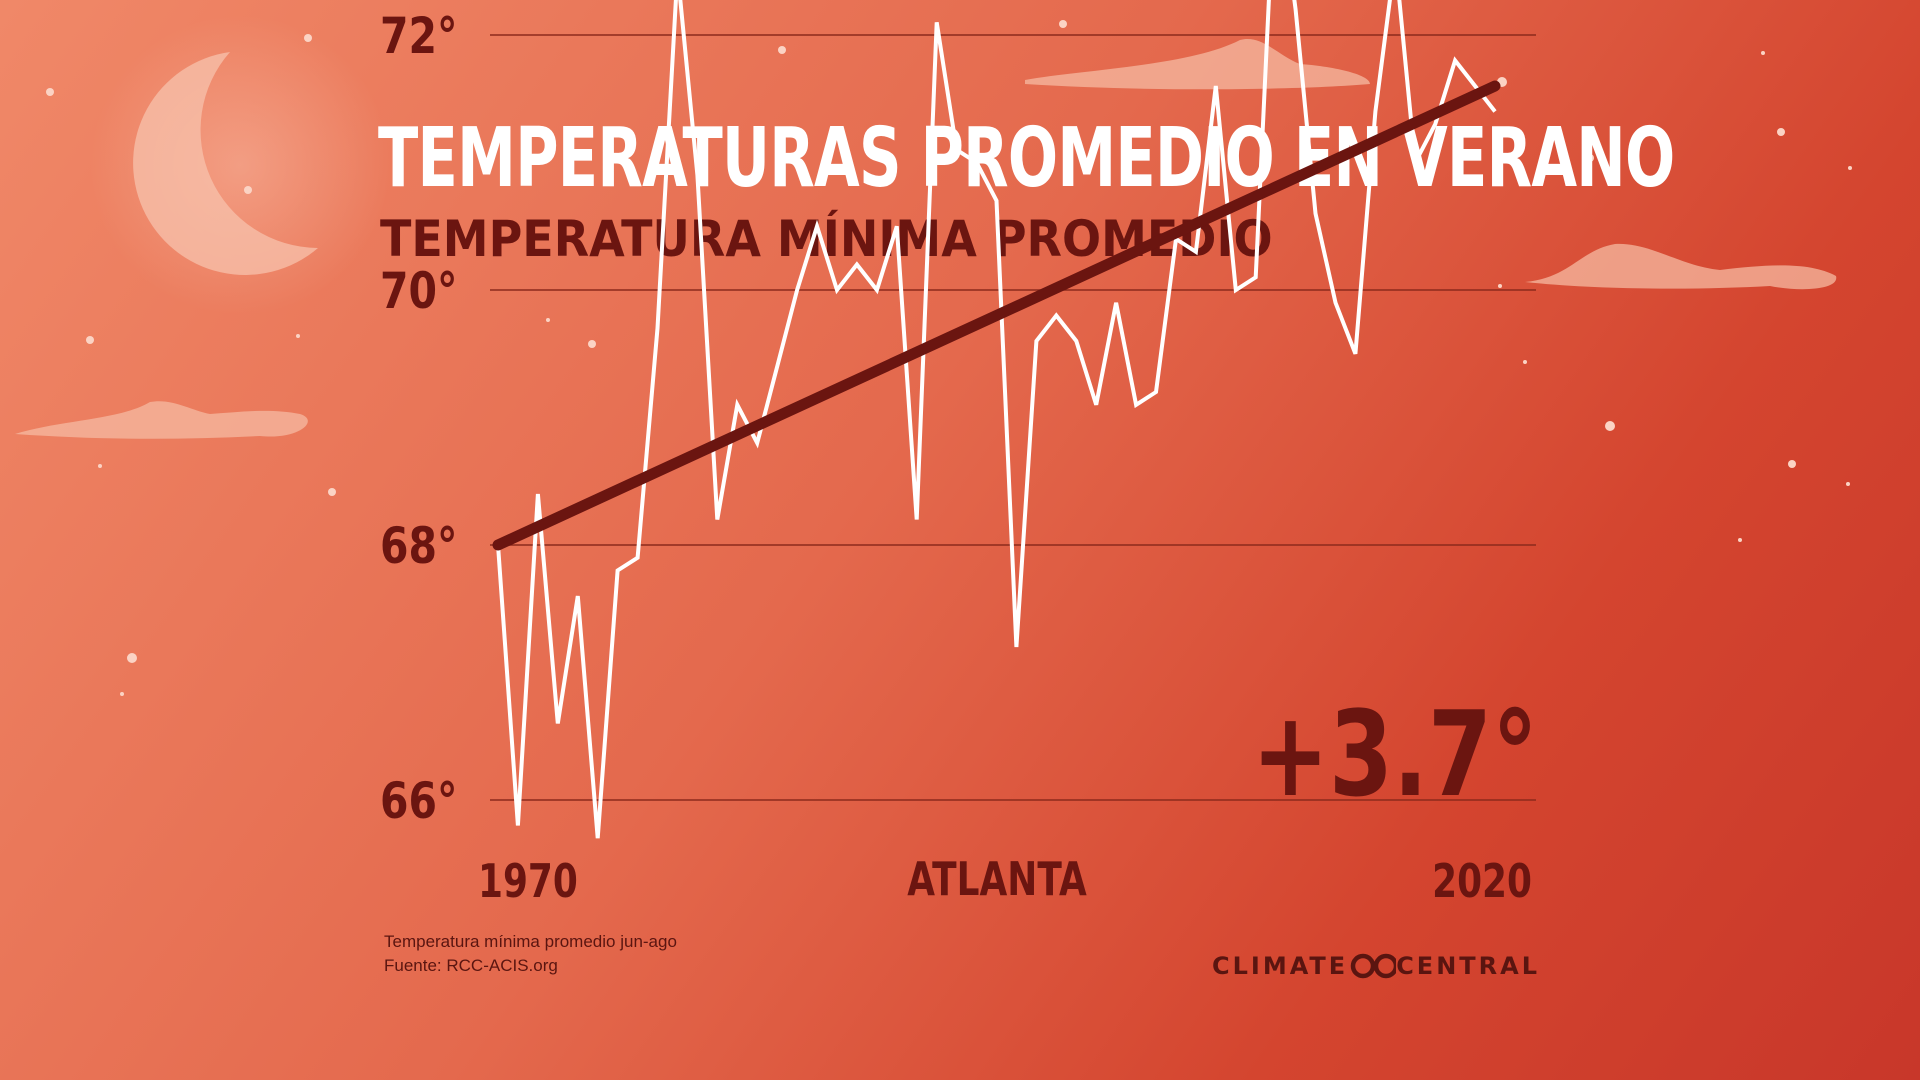 The width and height of the screenshot is (1920, 1080). Describe the element at coordinates (471, 965) in the screenshot. I see `footnote-source: Fuente: RCC-ACIS.org` at that location.